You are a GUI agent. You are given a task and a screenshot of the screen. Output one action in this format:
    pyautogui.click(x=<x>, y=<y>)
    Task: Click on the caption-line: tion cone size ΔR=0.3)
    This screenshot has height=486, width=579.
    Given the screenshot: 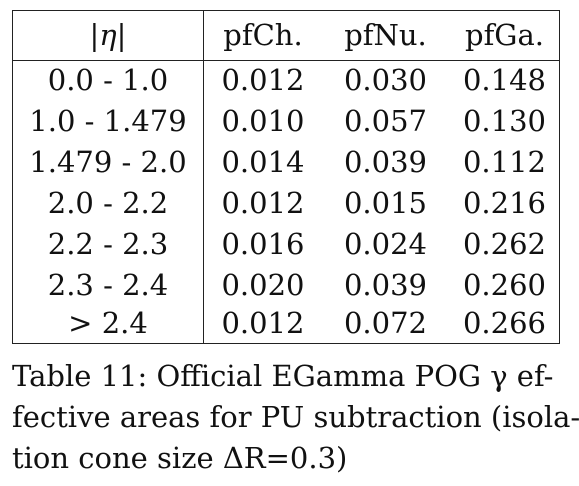 What is the action you would take?
    pyautogui.click(x=180, y=458)
    